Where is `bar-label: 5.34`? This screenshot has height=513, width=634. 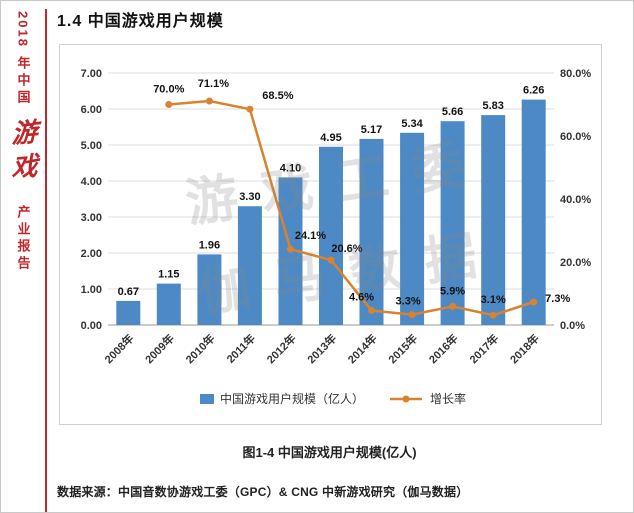
bar-label: 5.34 is located at coordinates (412, 124).